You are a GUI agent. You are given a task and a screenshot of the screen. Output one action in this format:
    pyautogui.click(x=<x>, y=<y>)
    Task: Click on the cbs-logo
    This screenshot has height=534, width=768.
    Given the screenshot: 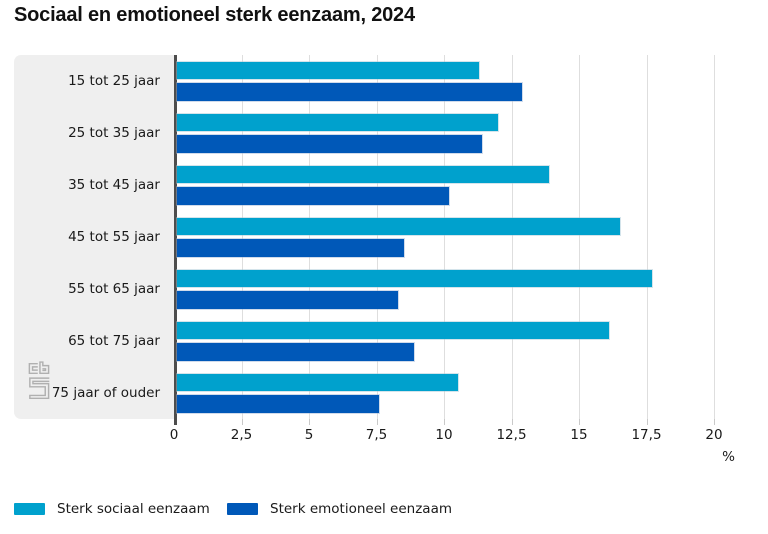 What is the action you would take?
    pyautogui.click(x=38, y=383)
    